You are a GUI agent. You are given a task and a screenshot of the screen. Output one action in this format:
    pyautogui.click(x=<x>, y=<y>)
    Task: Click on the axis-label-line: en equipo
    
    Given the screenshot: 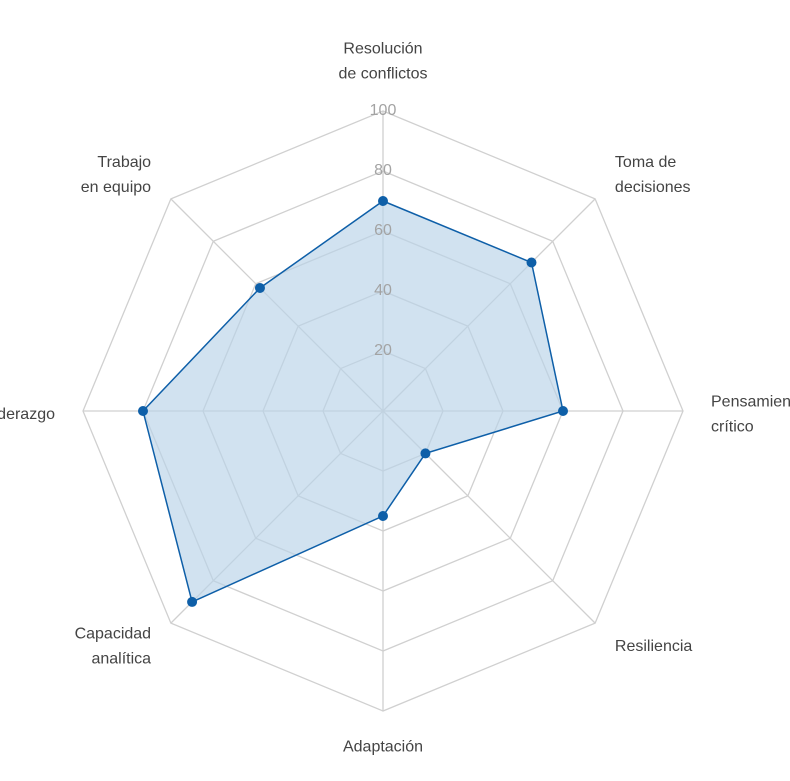 What is the action you would take?
    pyautogui.click(x=116, y=187)
    